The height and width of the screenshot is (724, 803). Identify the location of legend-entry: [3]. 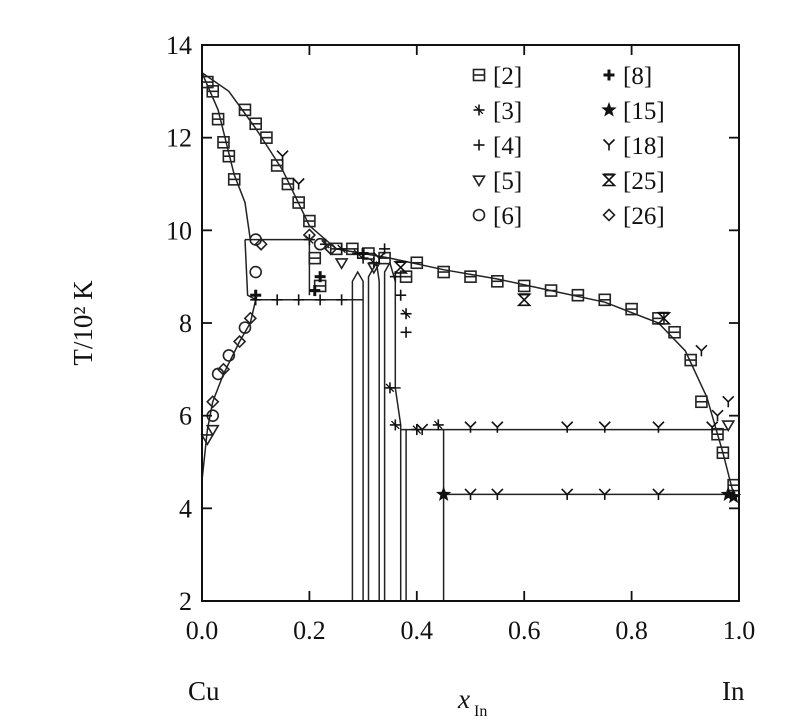
(497, 111).